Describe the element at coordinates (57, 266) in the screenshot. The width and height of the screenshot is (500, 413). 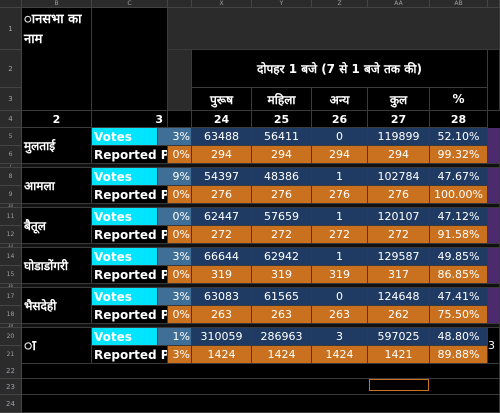
I see `constituency-name: घोडाडोंगरी` at that location.